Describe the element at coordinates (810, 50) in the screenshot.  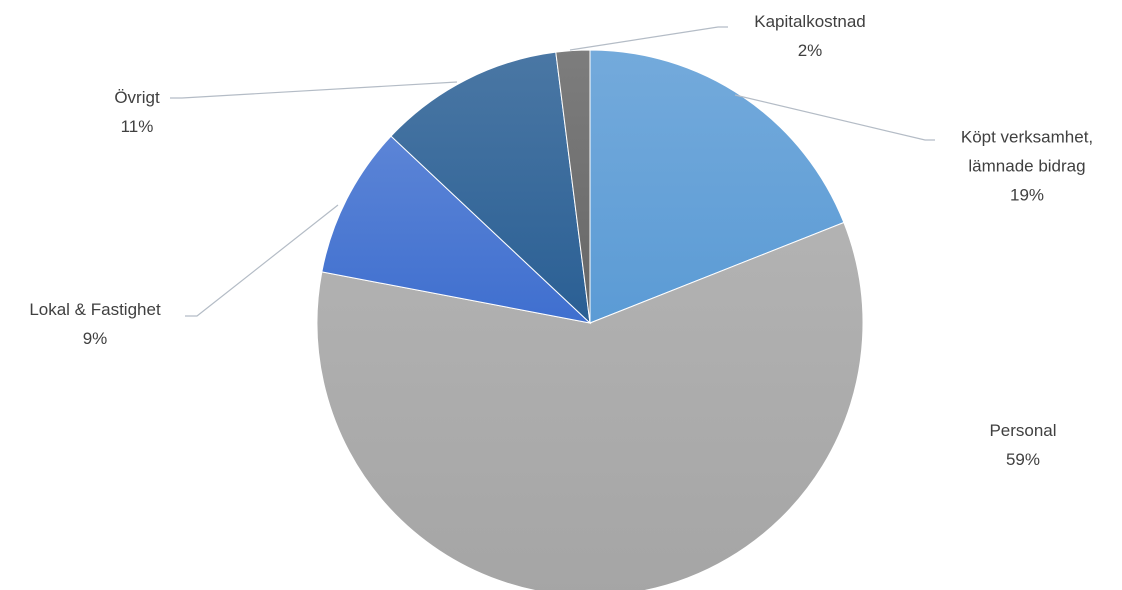
I see `value-label: 2%` at that location.